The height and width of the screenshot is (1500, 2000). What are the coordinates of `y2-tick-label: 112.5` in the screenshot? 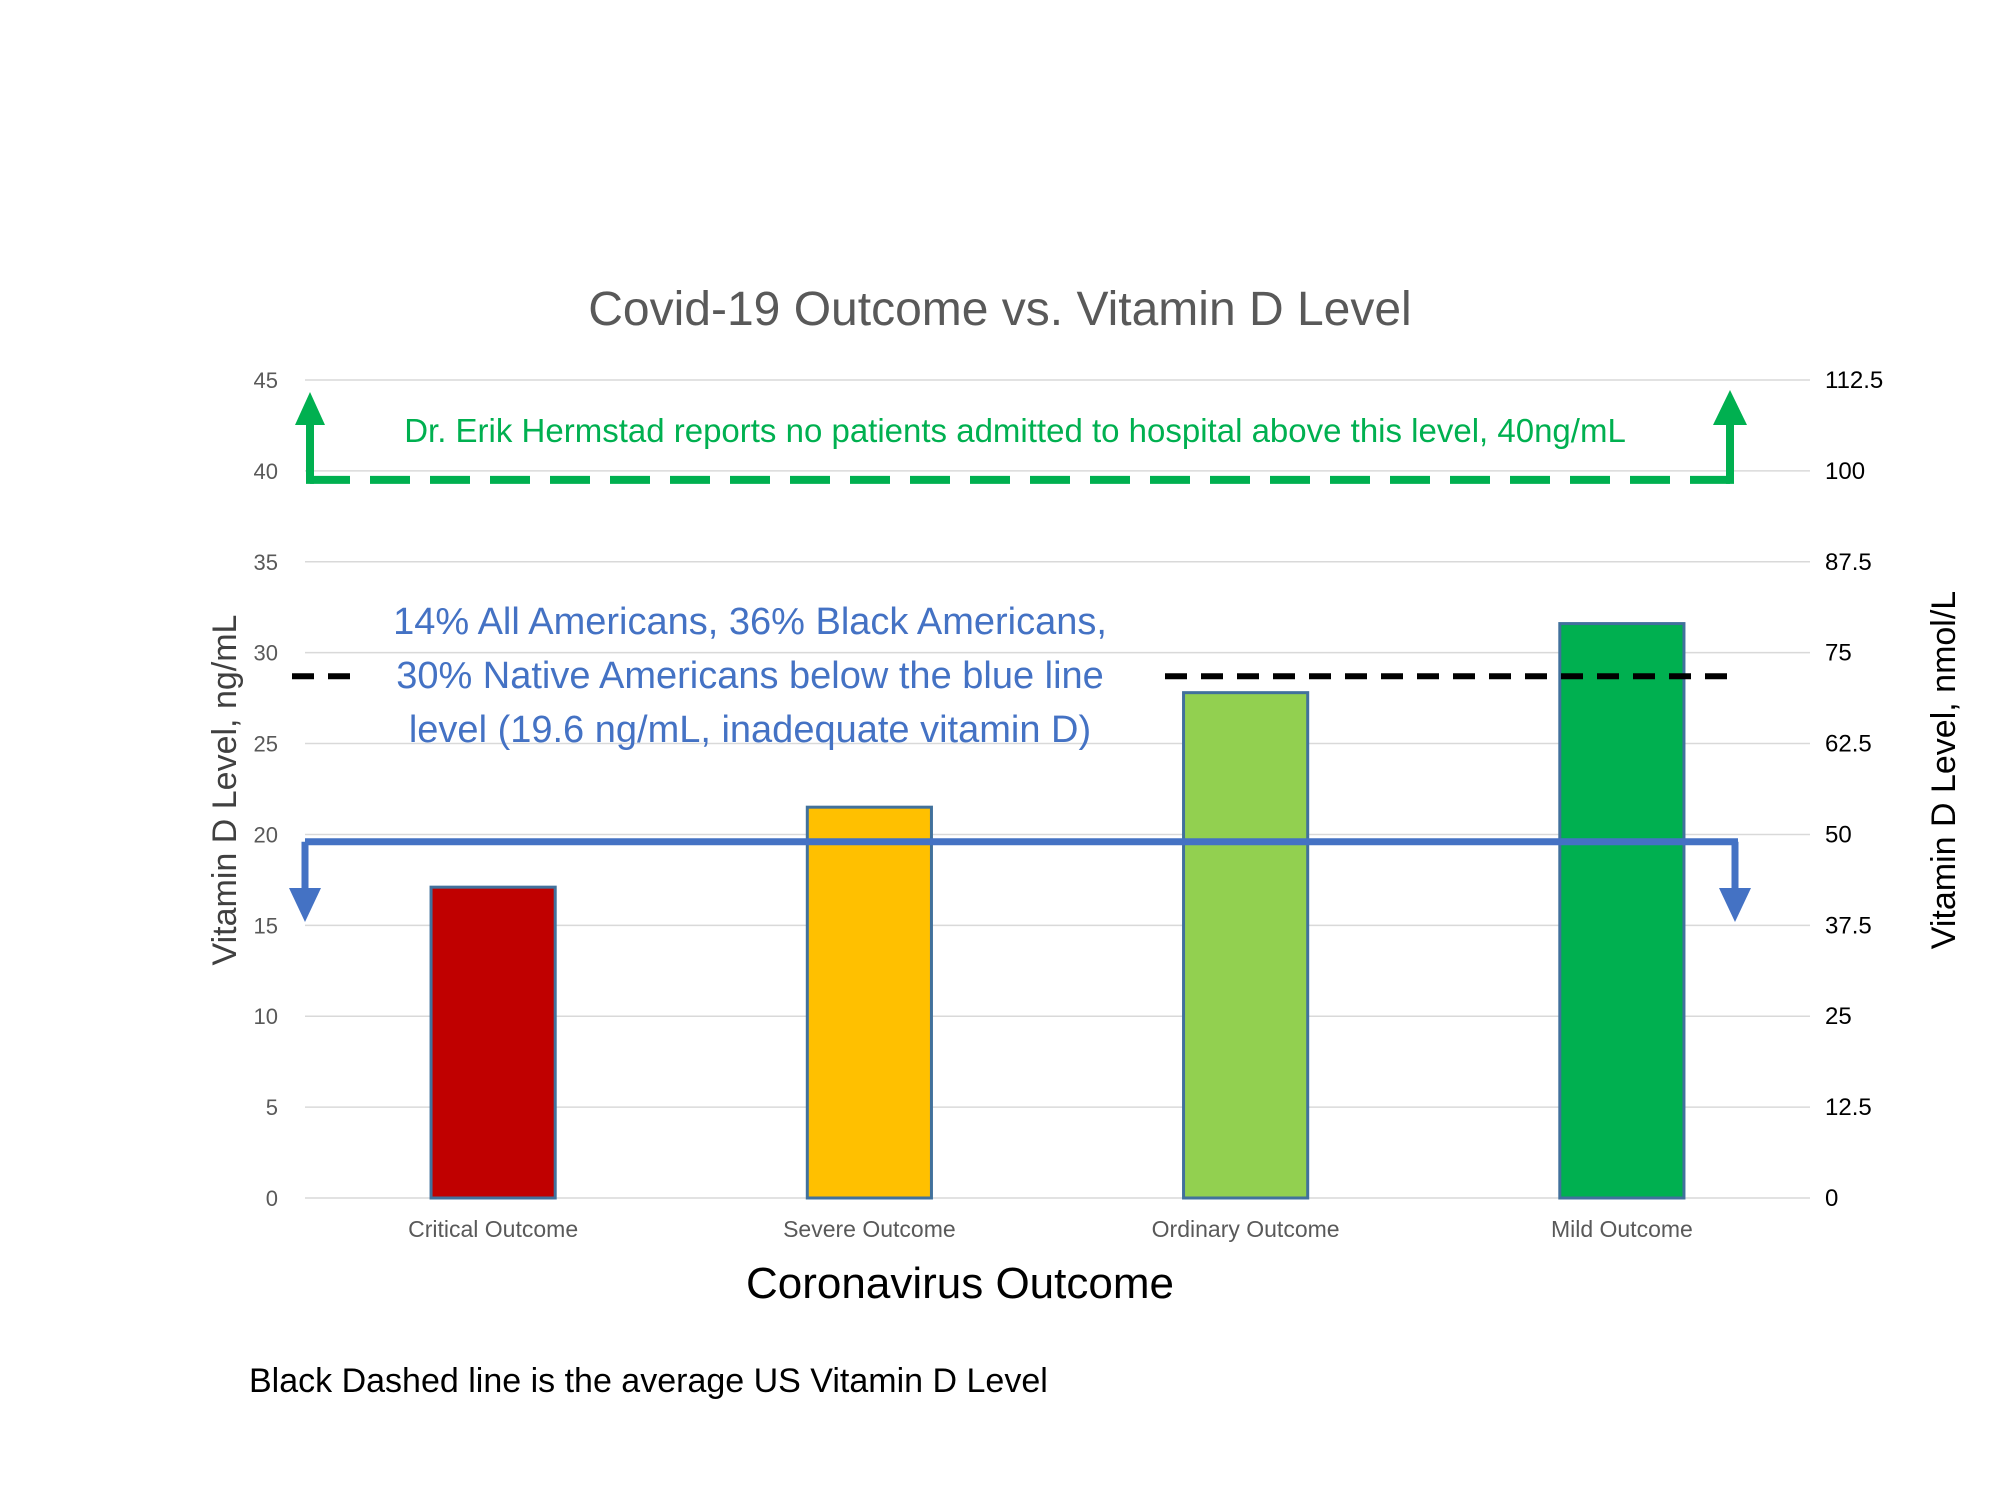 It's located at (1854, 380).